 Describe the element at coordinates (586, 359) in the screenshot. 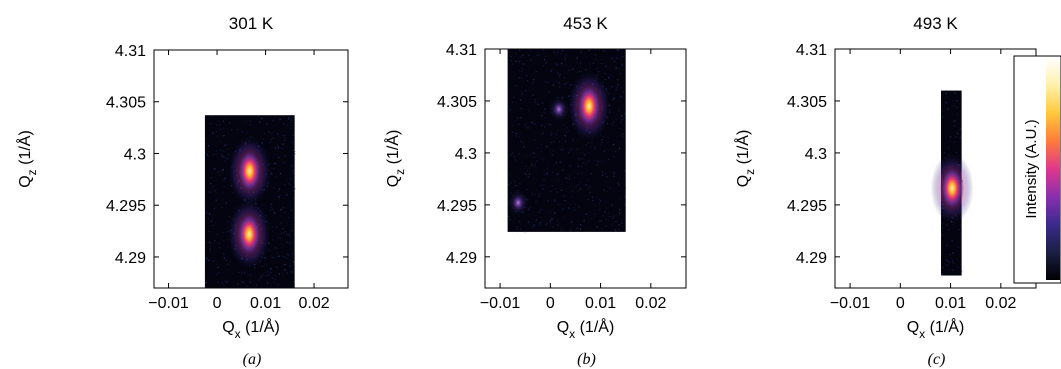

I see `panel-caption: (b)` at that location.